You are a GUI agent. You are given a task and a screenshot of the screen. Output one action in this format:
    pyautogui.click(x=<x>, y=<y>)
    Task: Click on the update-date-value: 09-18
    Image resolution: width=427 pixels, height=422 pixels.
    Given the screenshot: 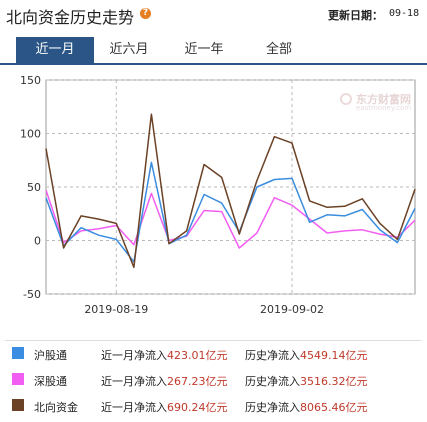 What is the action you would take?
    pyautogui.click(x=404, y=13)
    